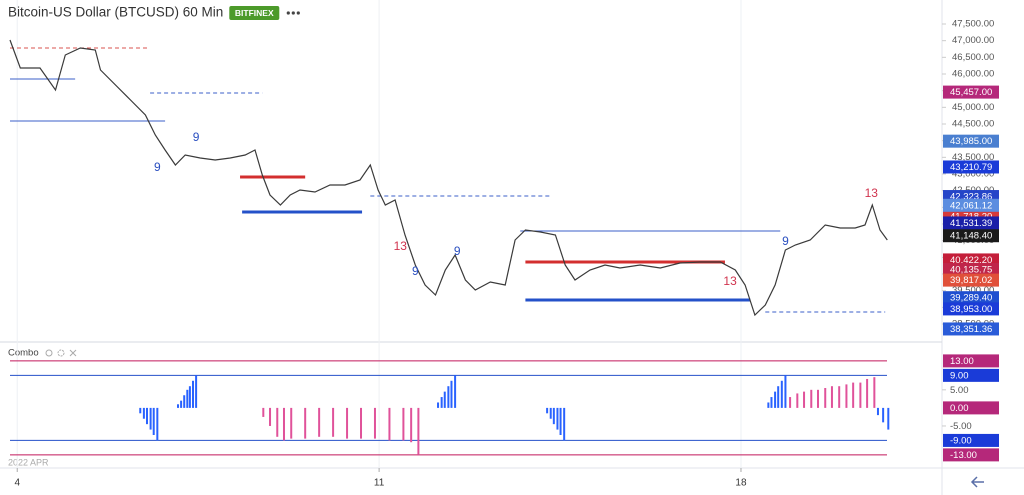  What do you see at coordinates (17, 483) in the screenshot?
I see `x-tick-label: 4` at bounding box center [17, 483].